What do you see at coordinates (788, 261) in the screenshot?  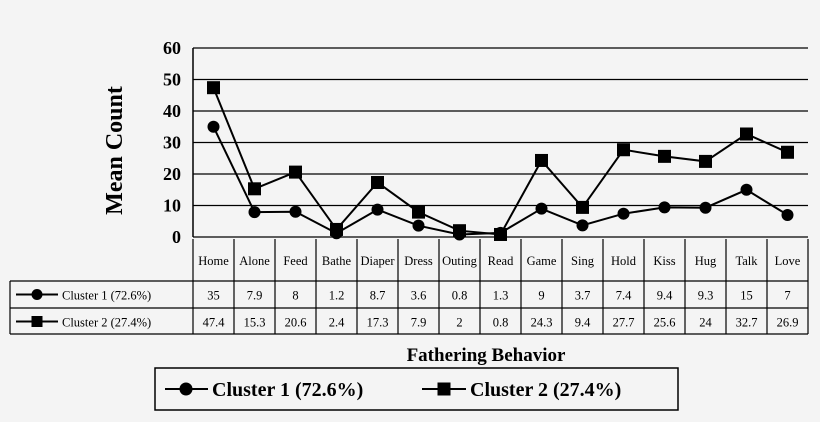 I see `x-tick-label: Love` at bounding box center [788, 261].